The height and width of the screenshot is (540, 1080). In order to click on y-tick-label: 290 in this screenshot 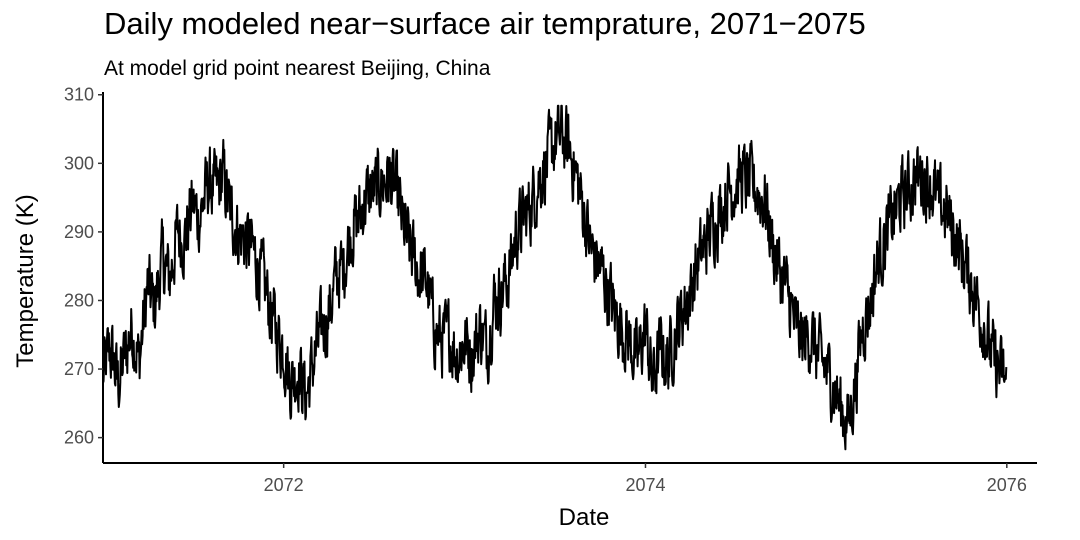, I will do `click(79, 232)`.